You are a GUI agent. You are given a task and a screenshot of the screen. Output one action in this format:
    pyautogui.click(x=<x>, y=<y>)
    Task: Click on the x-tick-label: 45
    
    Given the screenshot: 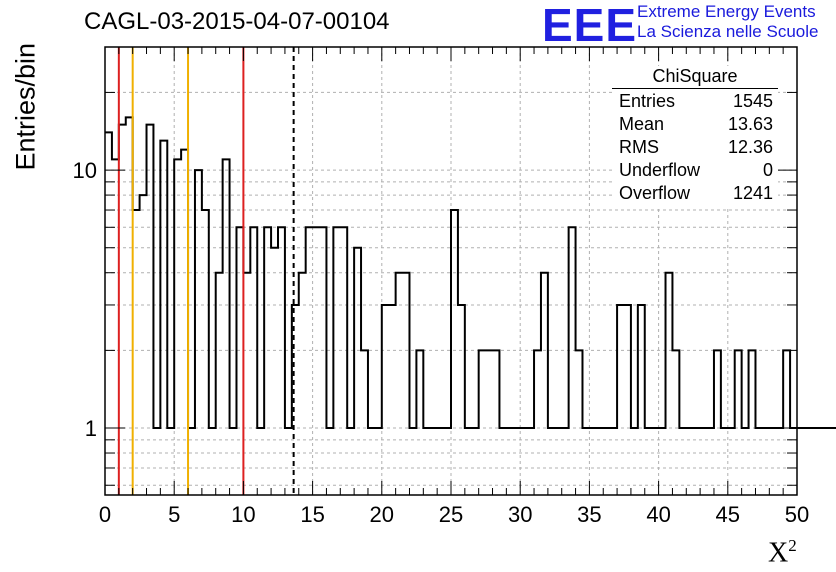 What is the action you would take?
    pyautogui.click(x=728, y=514)
    